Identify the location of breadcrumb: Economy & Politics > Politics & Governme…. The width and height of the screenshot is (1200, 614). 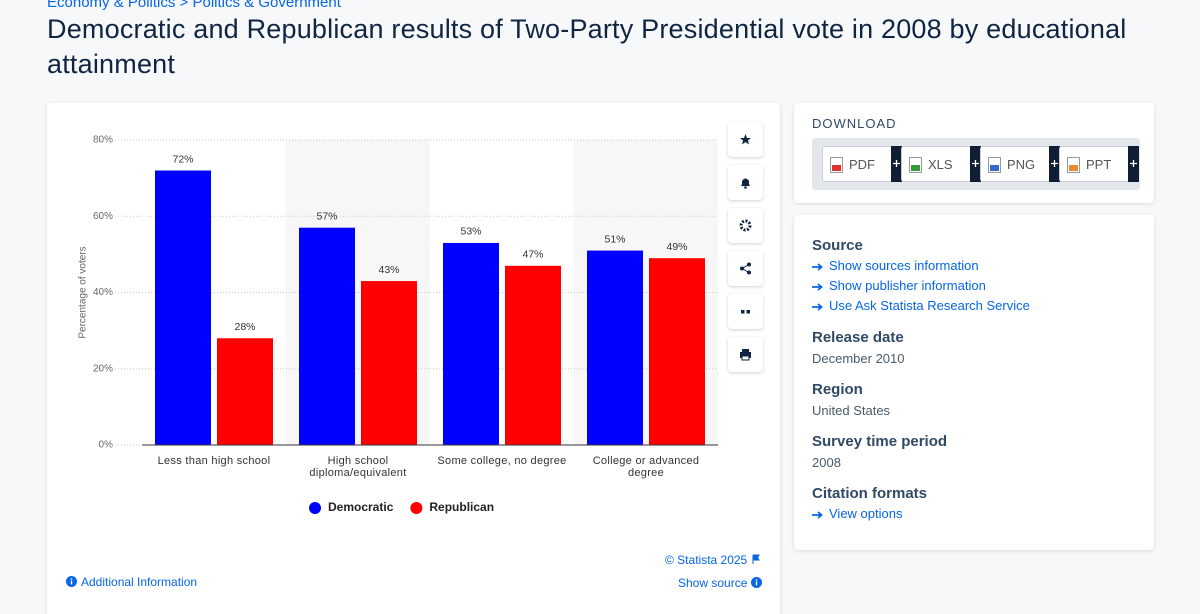
(194, 5).